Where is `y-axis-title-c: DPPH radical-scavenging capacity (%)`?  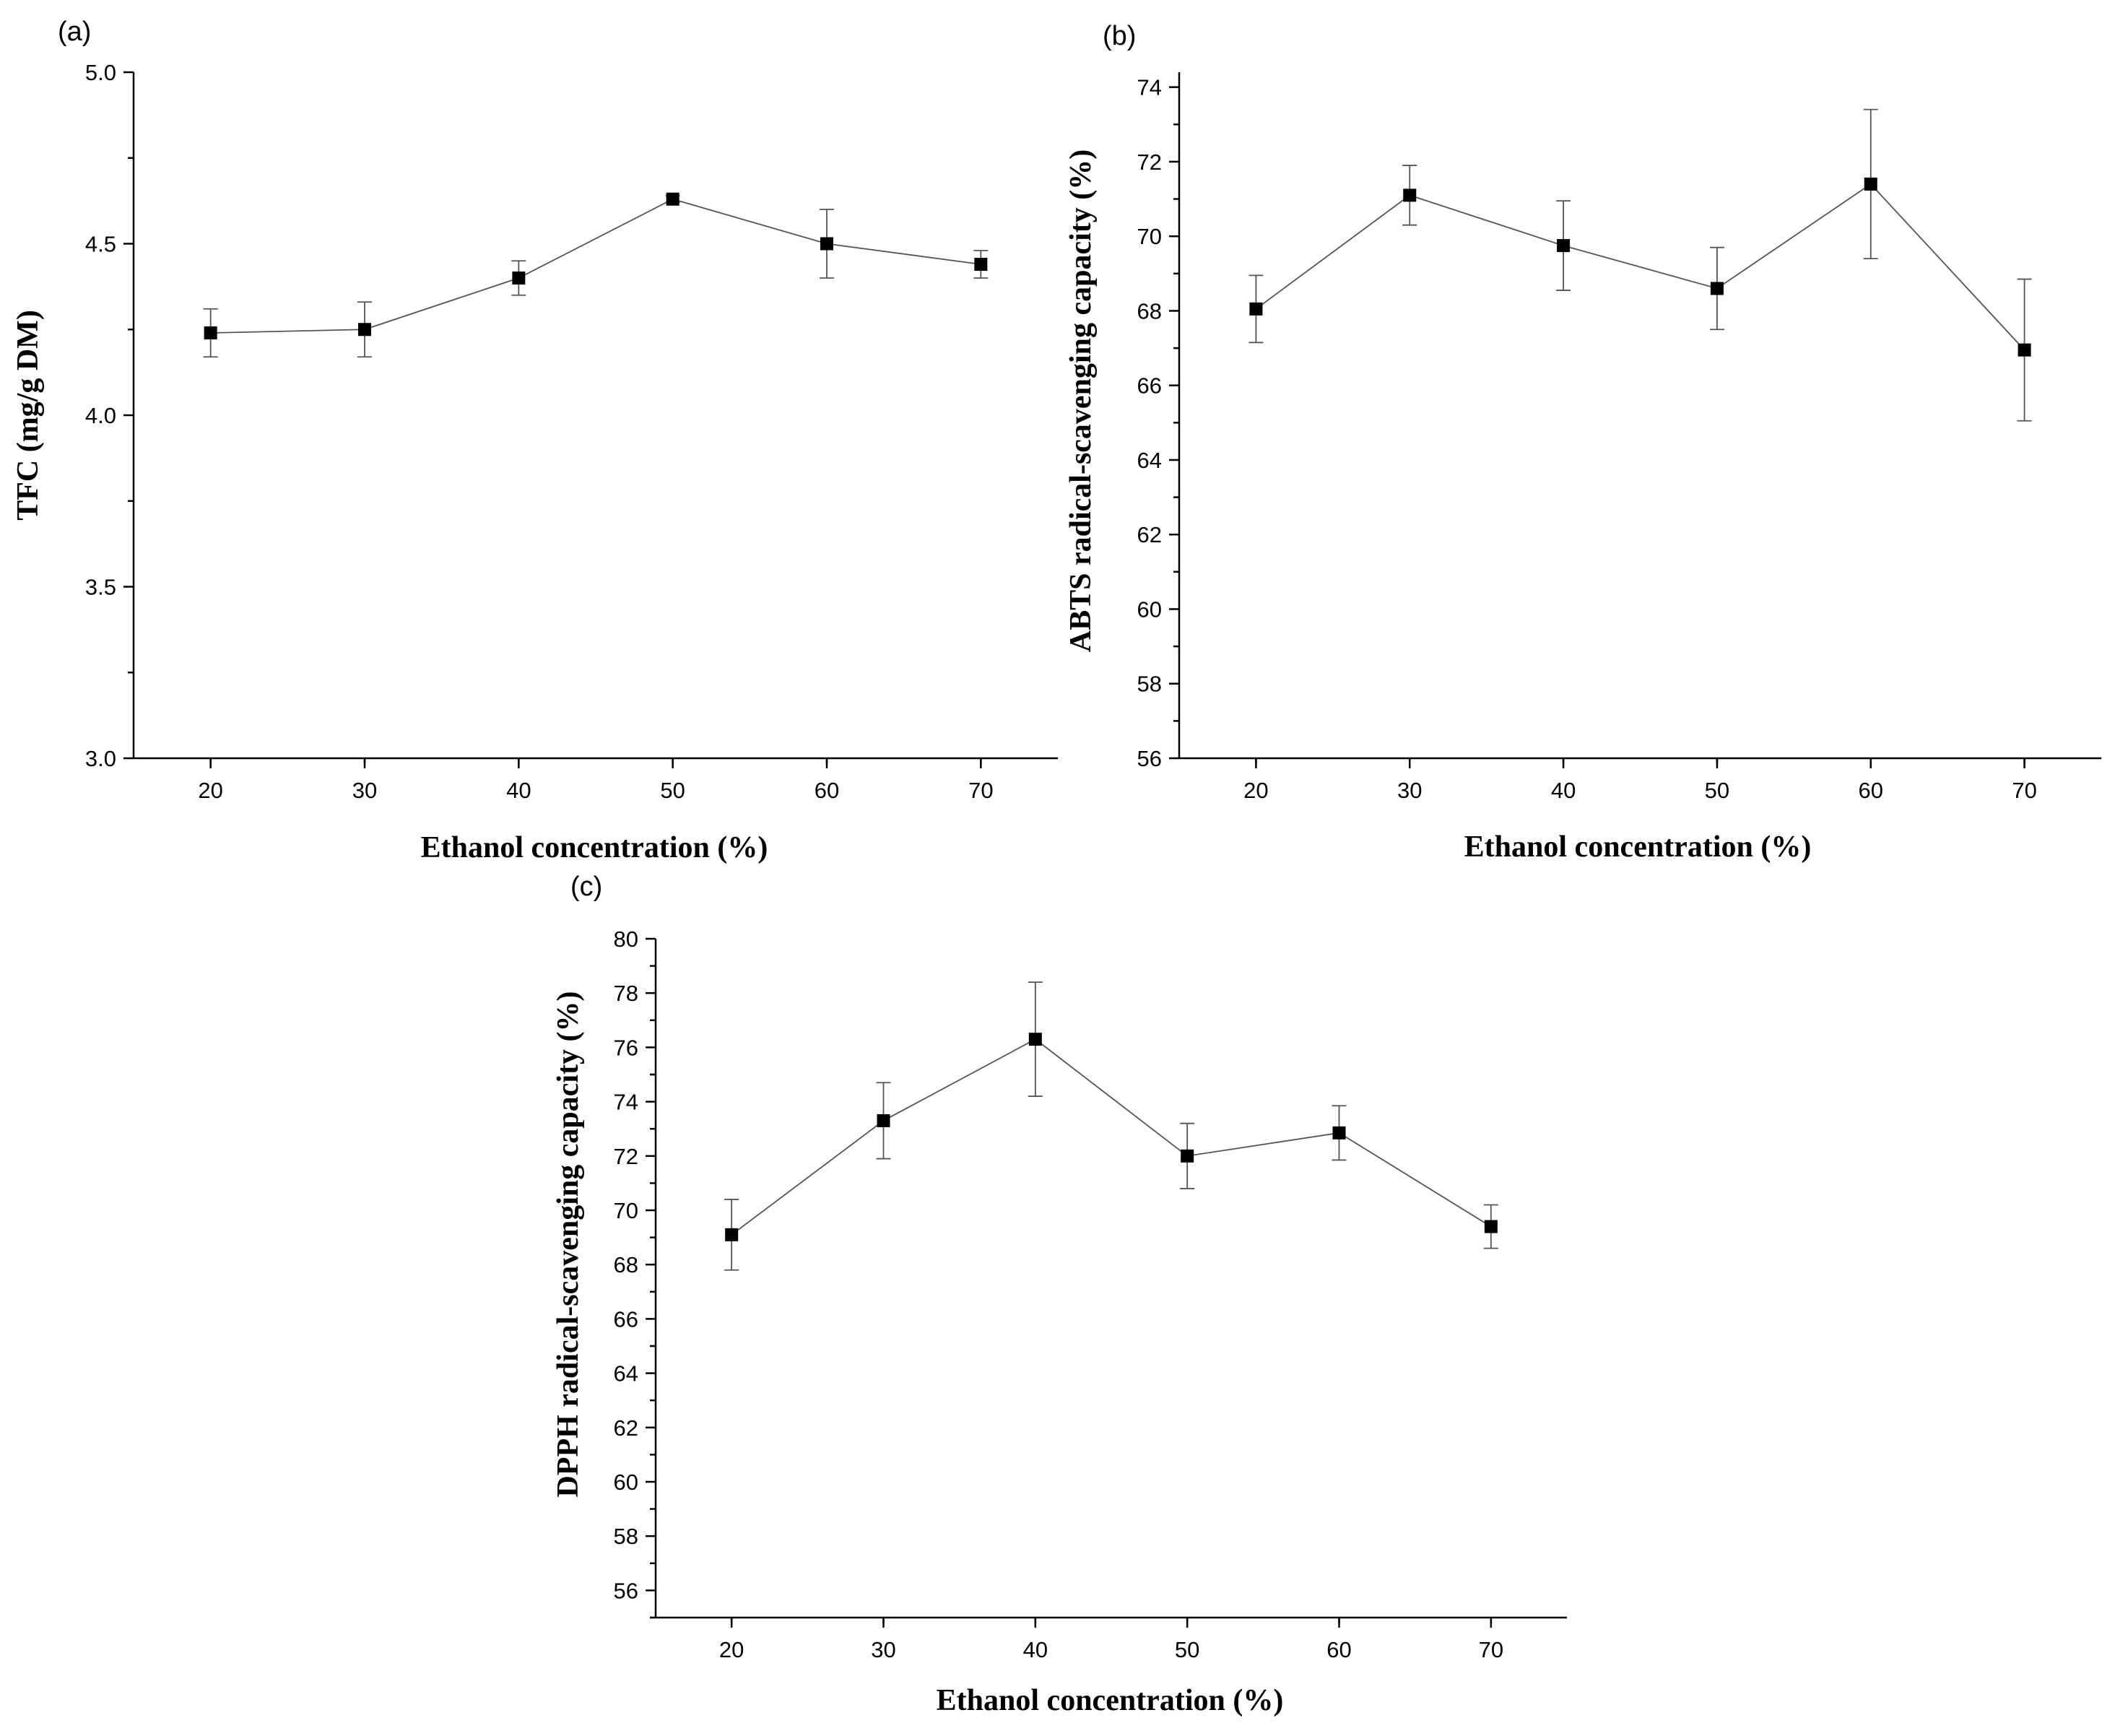
y-axis-title-c: DPPH radical-scavenging capacity (%) is located at coordinates (568, 1244).